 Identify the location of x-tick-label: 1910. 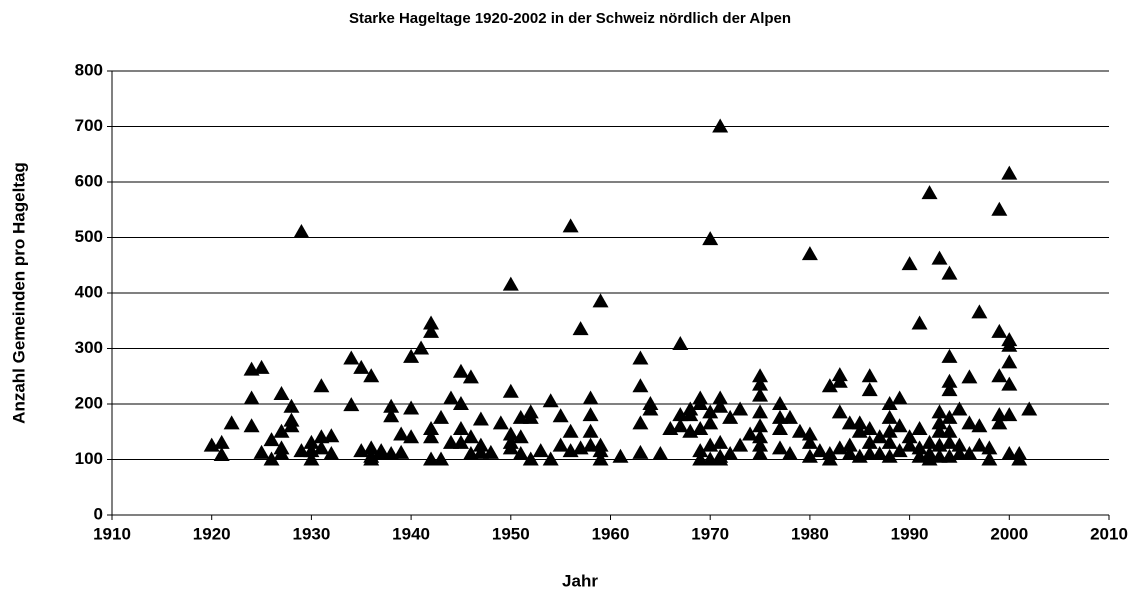
(112, 533).